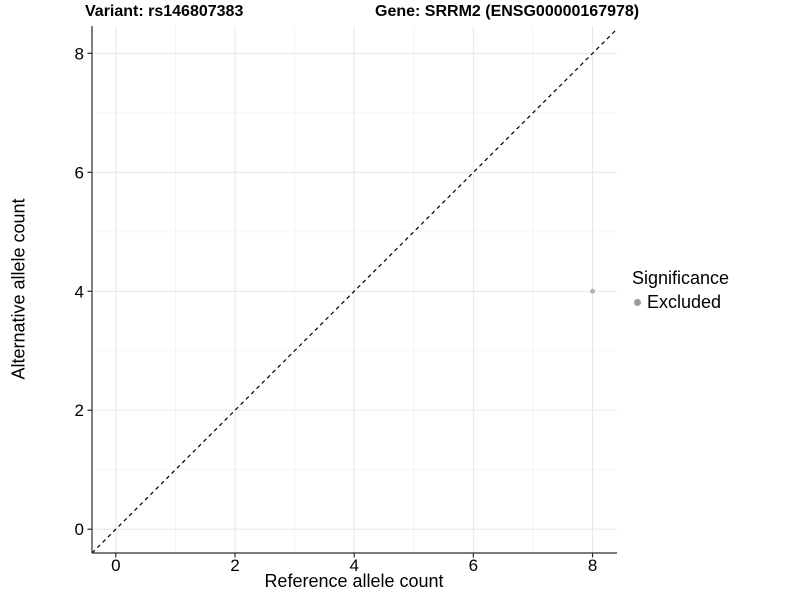 The image size is (800, 600). Describe the element at coordinates (354, 581) in the screenshot. I see `x-axis-title: Reference allele count` at that location.